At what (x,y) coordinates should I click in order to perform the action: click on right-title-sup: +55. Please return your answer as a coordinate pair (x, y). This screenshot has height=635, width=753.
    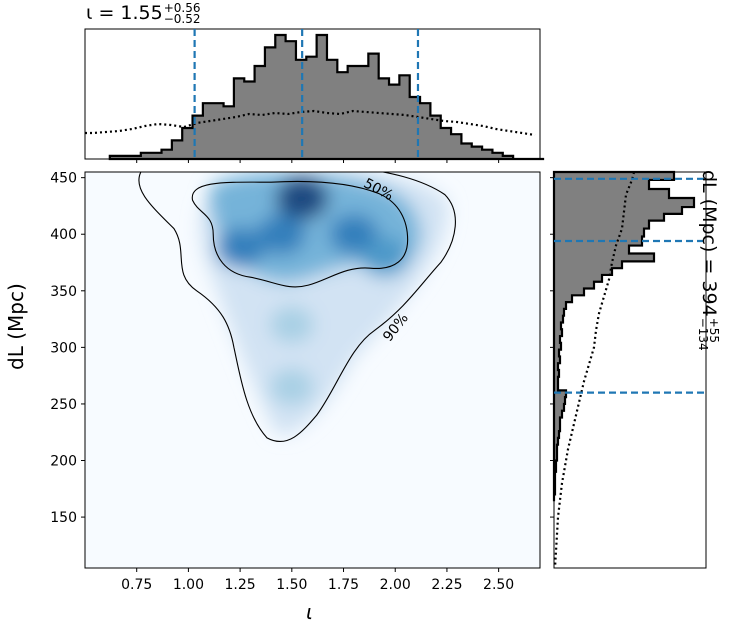
    Looking at the image, I should click on (714, 330).